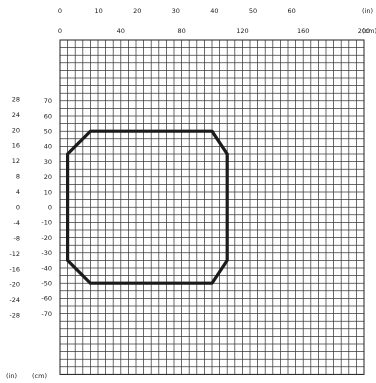 This screenshot has height=383, width=376. What do you see at coordinates (18, 208) in the screenshot?
I see `left-inch-tick-label: 0` at bounding box center [18, 208].